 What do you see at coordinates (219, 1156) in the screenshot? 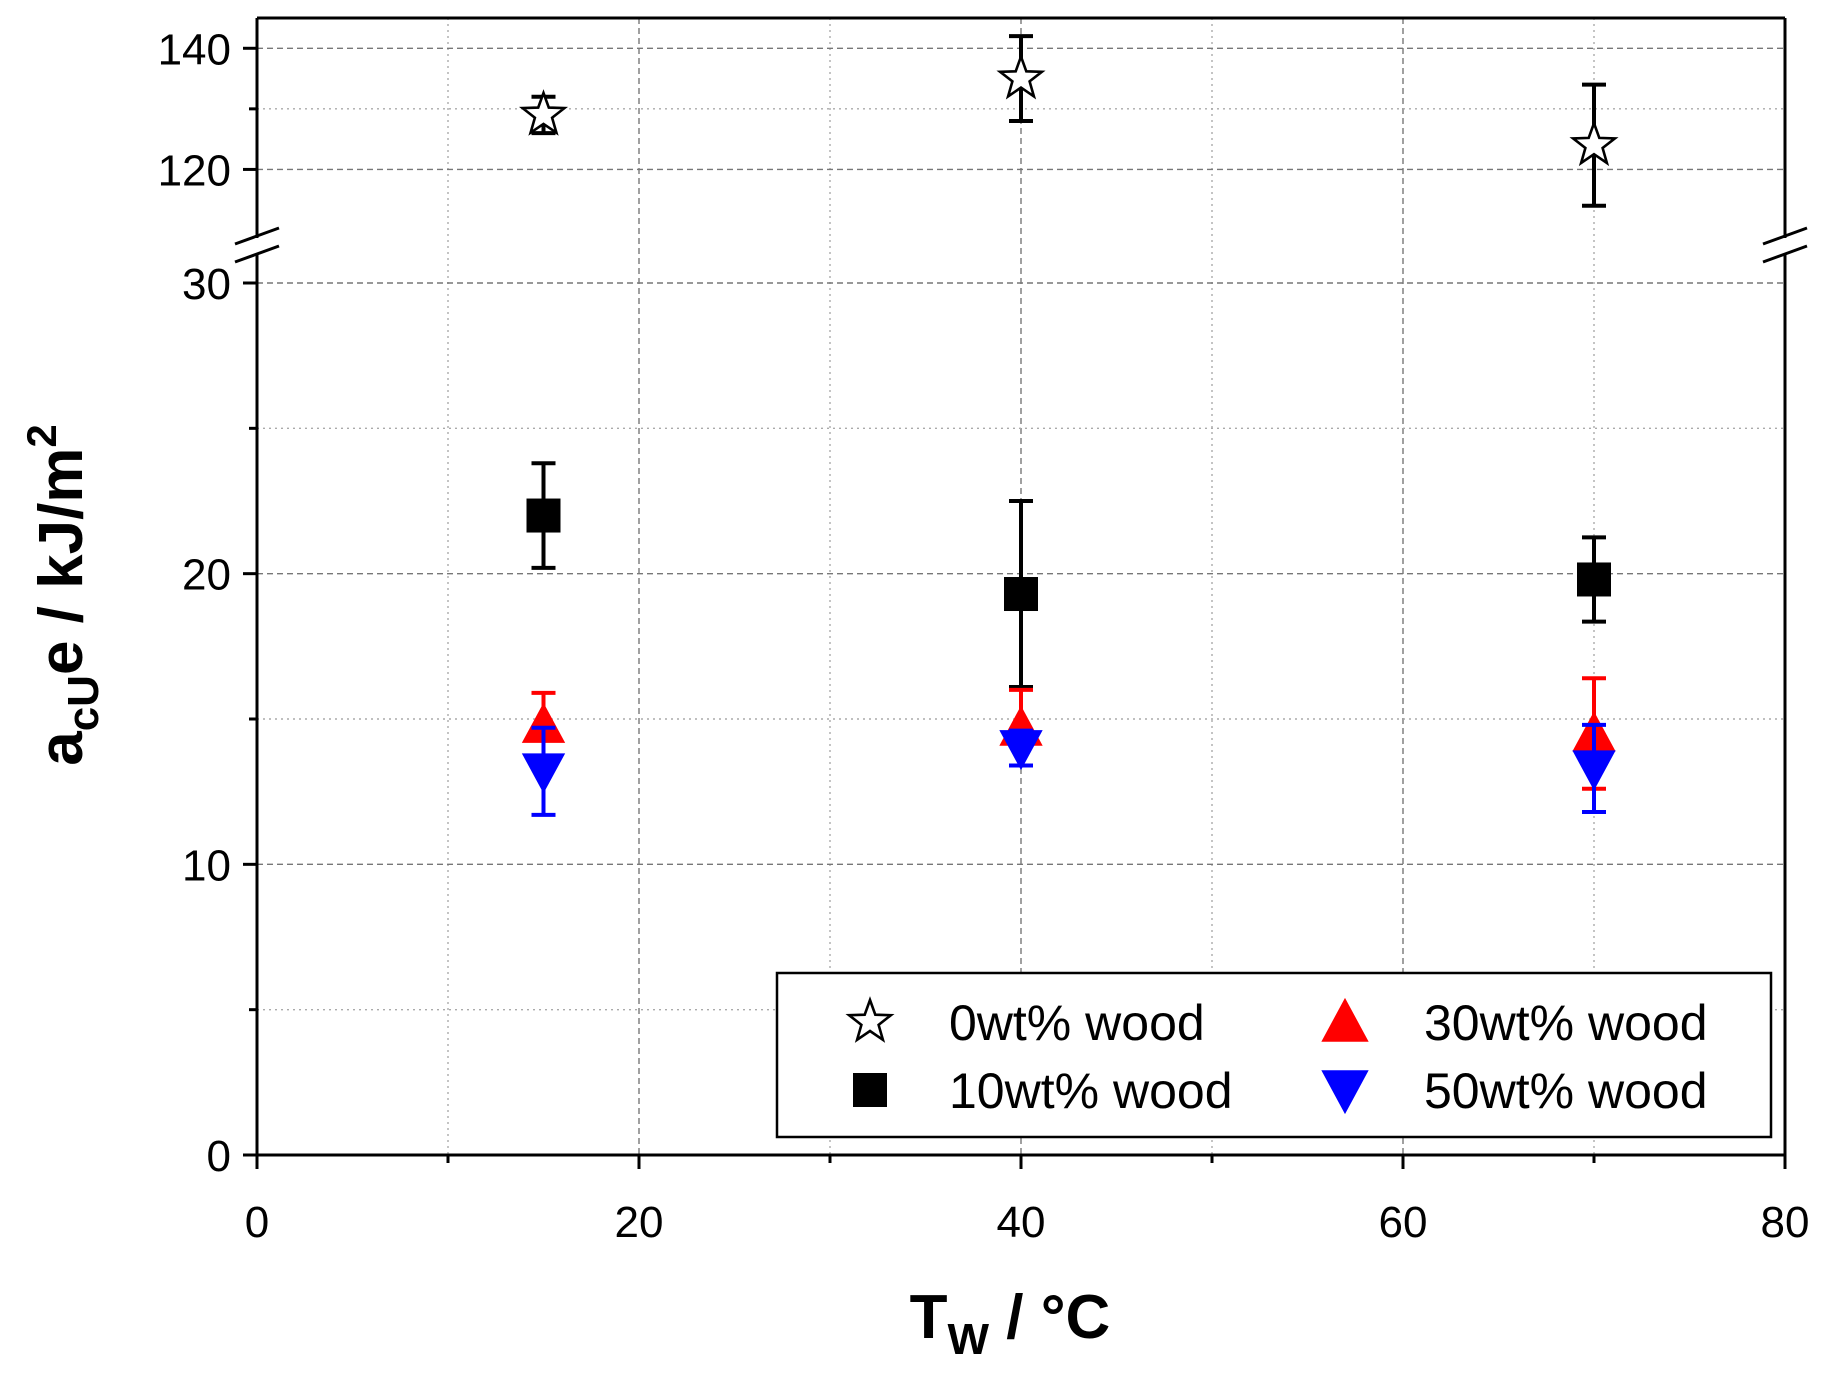
I see `y-tick-label: 0` at bounding box center [219, 1156].